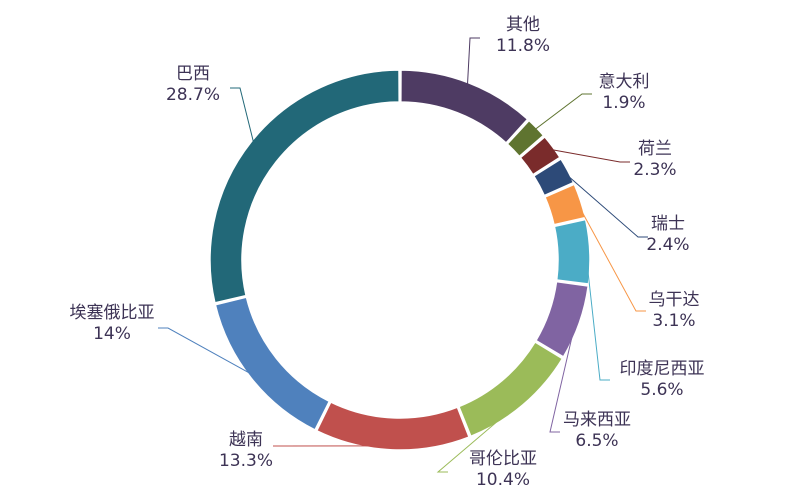 The image size is (800, 500). I want to click on slice-name-label: 越南, so click(246, 440).